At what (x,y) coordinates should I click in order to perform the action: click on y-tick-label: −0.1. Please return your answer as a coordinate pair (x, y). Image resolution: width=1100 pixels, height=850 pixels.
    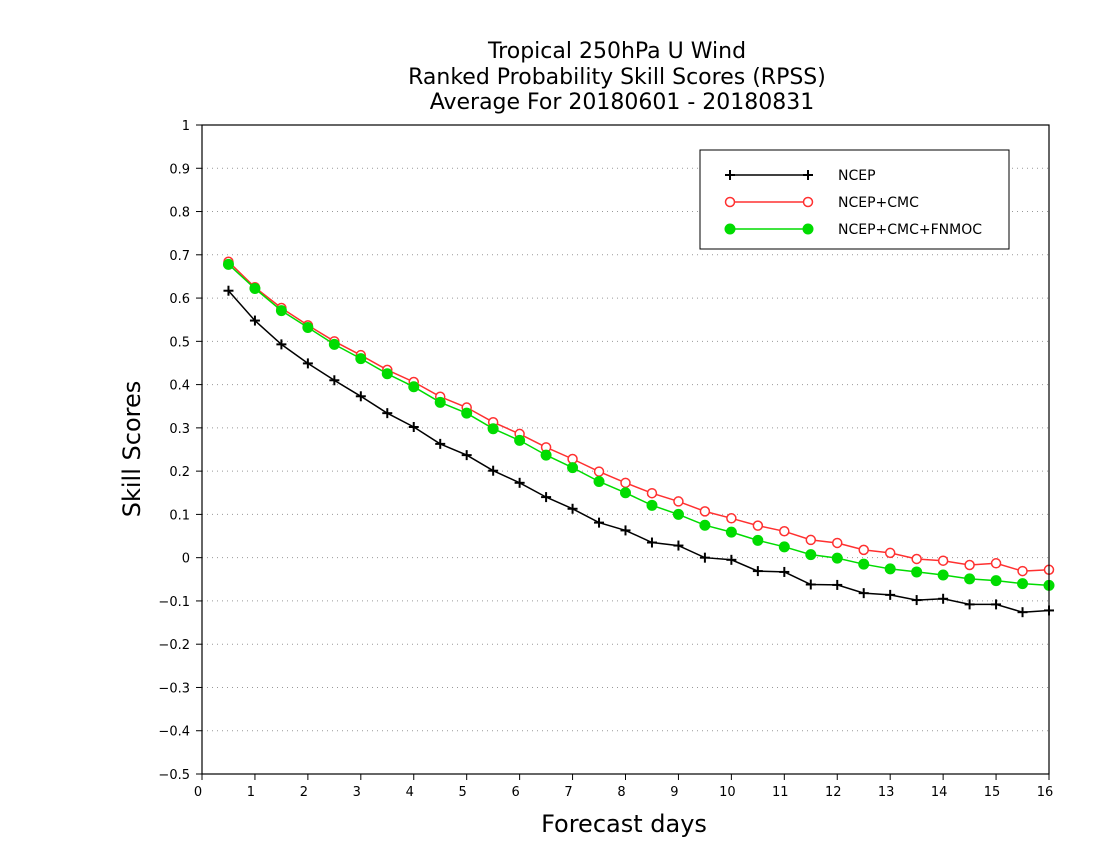
    Looking at the image, I should click on (174, 602).